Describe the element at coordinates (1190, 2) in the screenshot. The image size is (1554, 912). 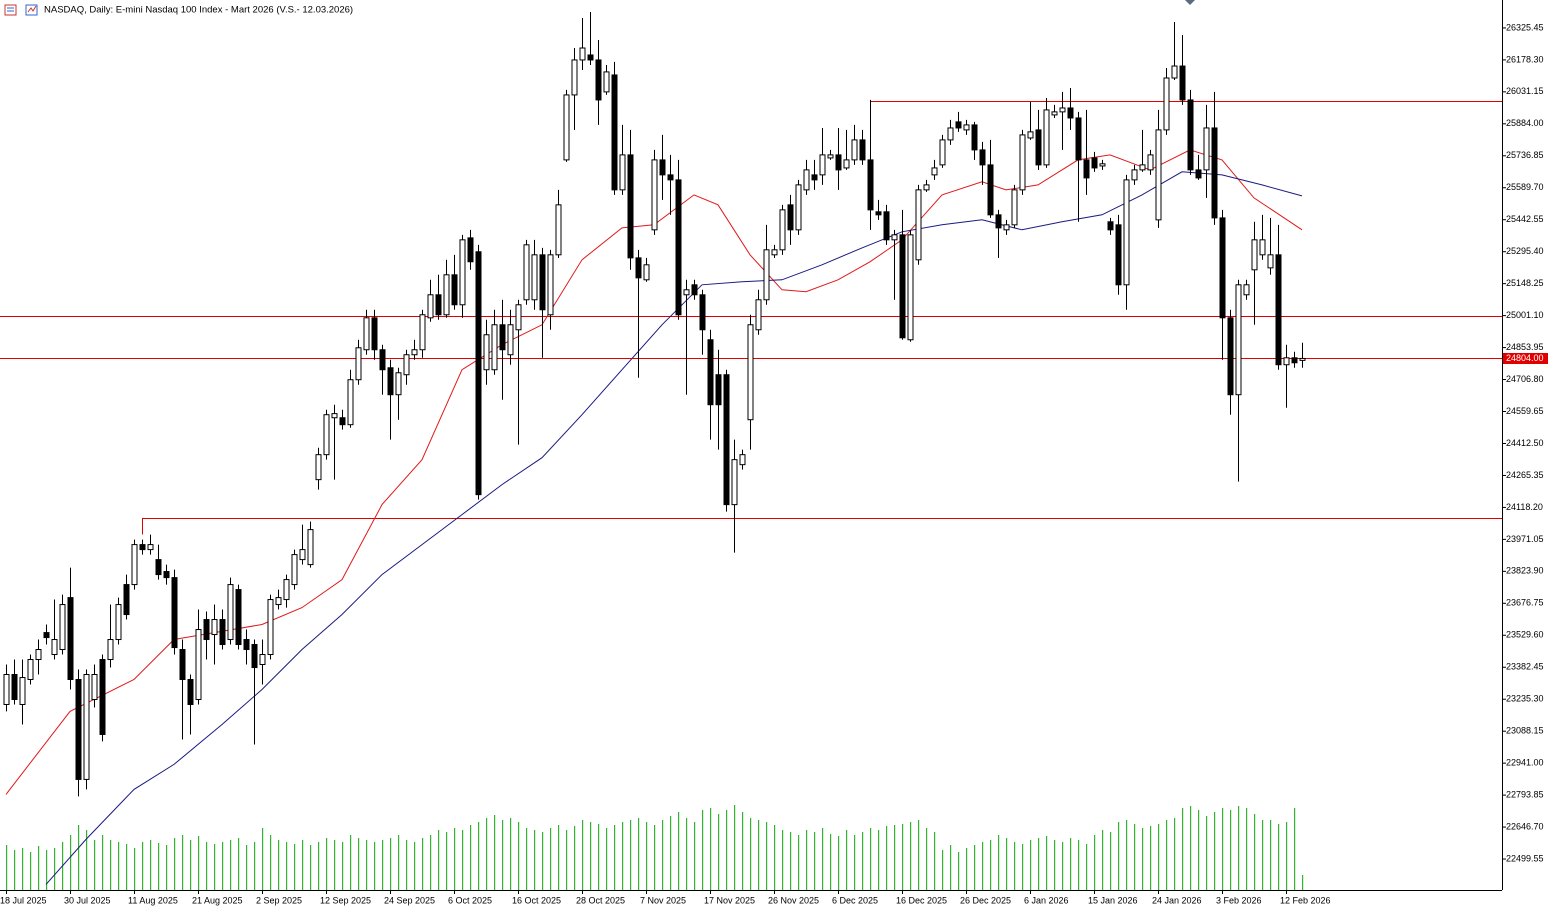
I see `marker` at that location.